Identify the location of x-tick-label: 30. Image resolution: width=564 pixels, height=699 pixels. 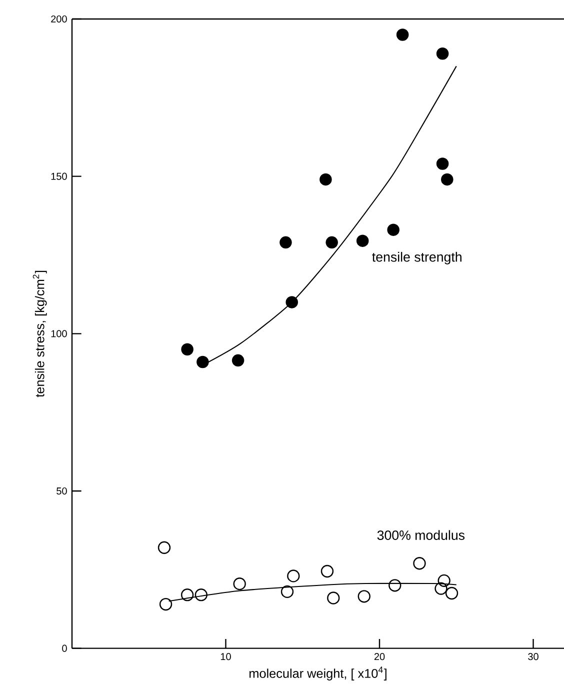
(533, 656).